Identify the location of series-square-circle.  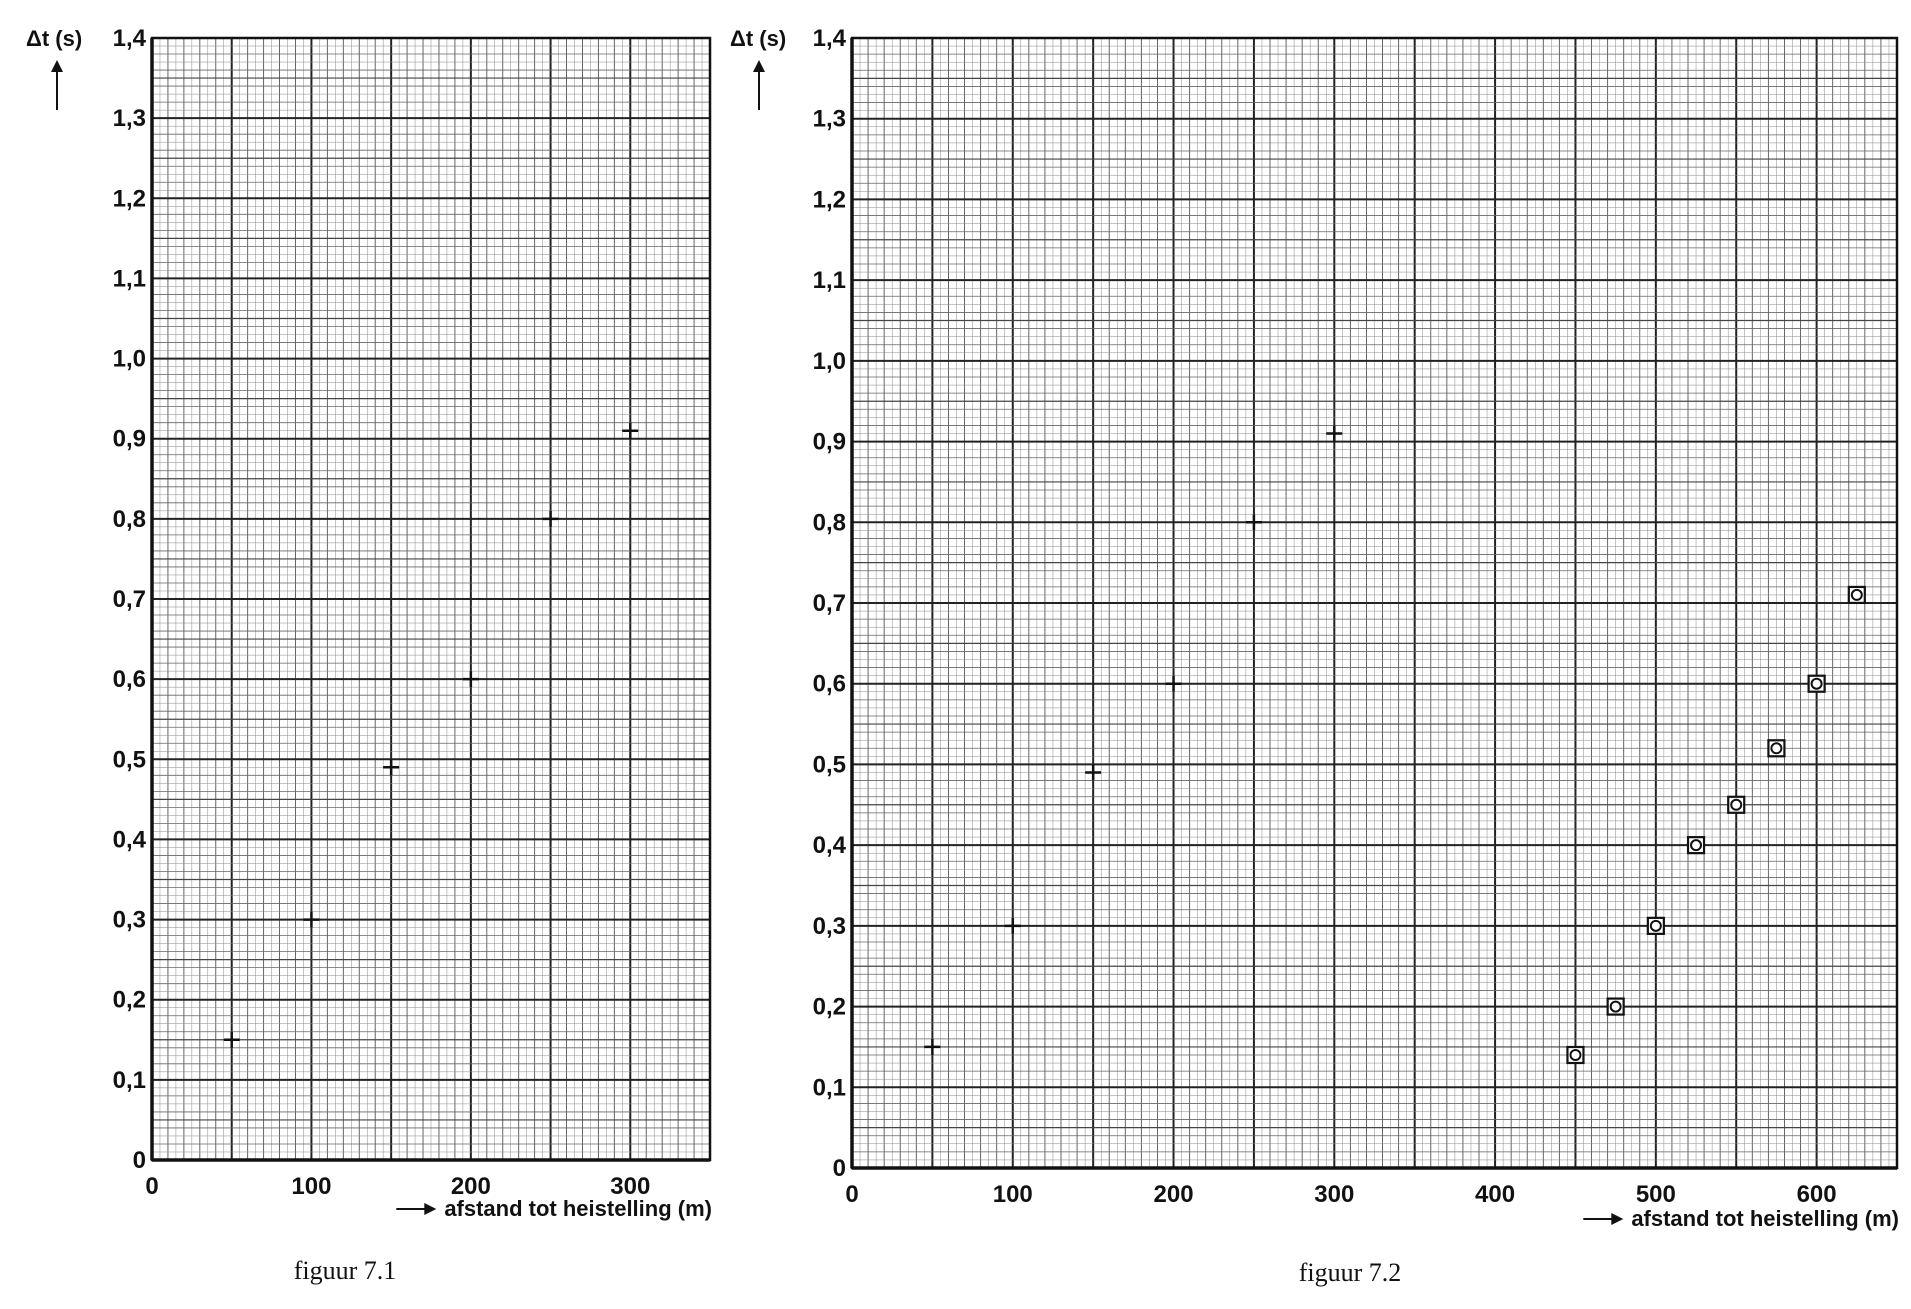
(1716, 825).